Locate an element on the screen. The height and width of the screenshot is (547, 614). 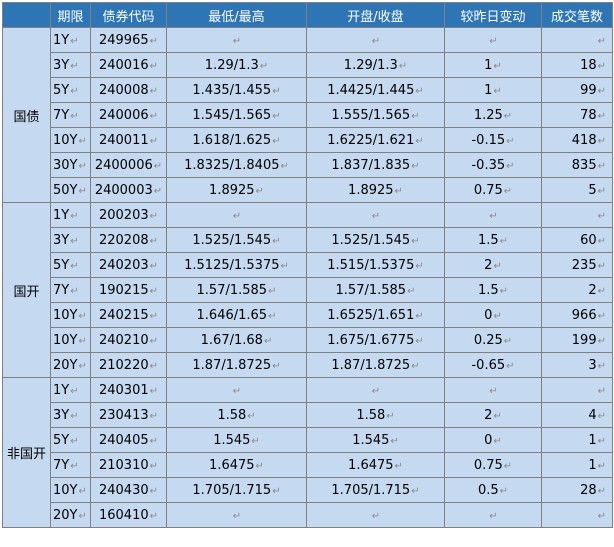
range-cell-value: 1.545/1.565 is located at coordinates (232, 115).